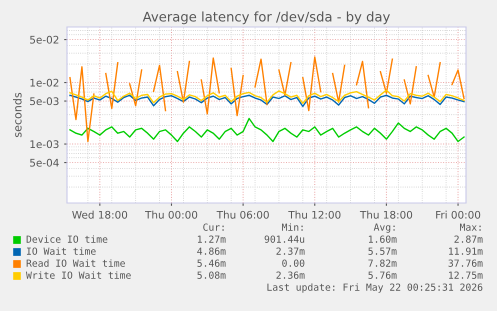 The height and width of the screenshot is (311, 497). I want to click on text: 7.82m, so click(382, 263).